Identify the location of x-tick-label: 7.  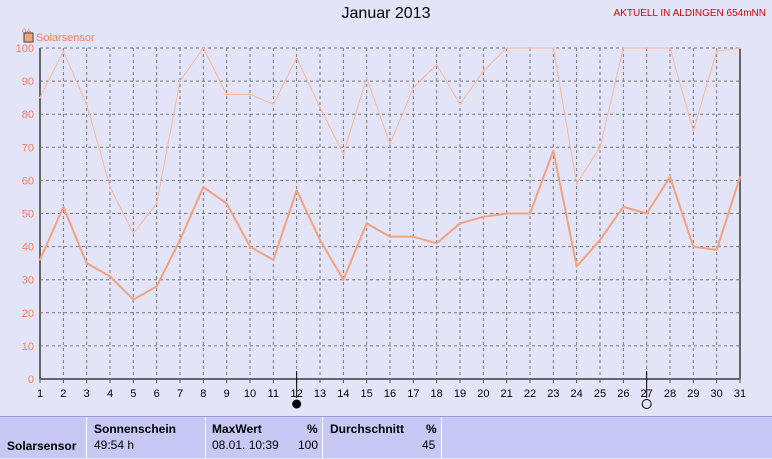
(180, 394).